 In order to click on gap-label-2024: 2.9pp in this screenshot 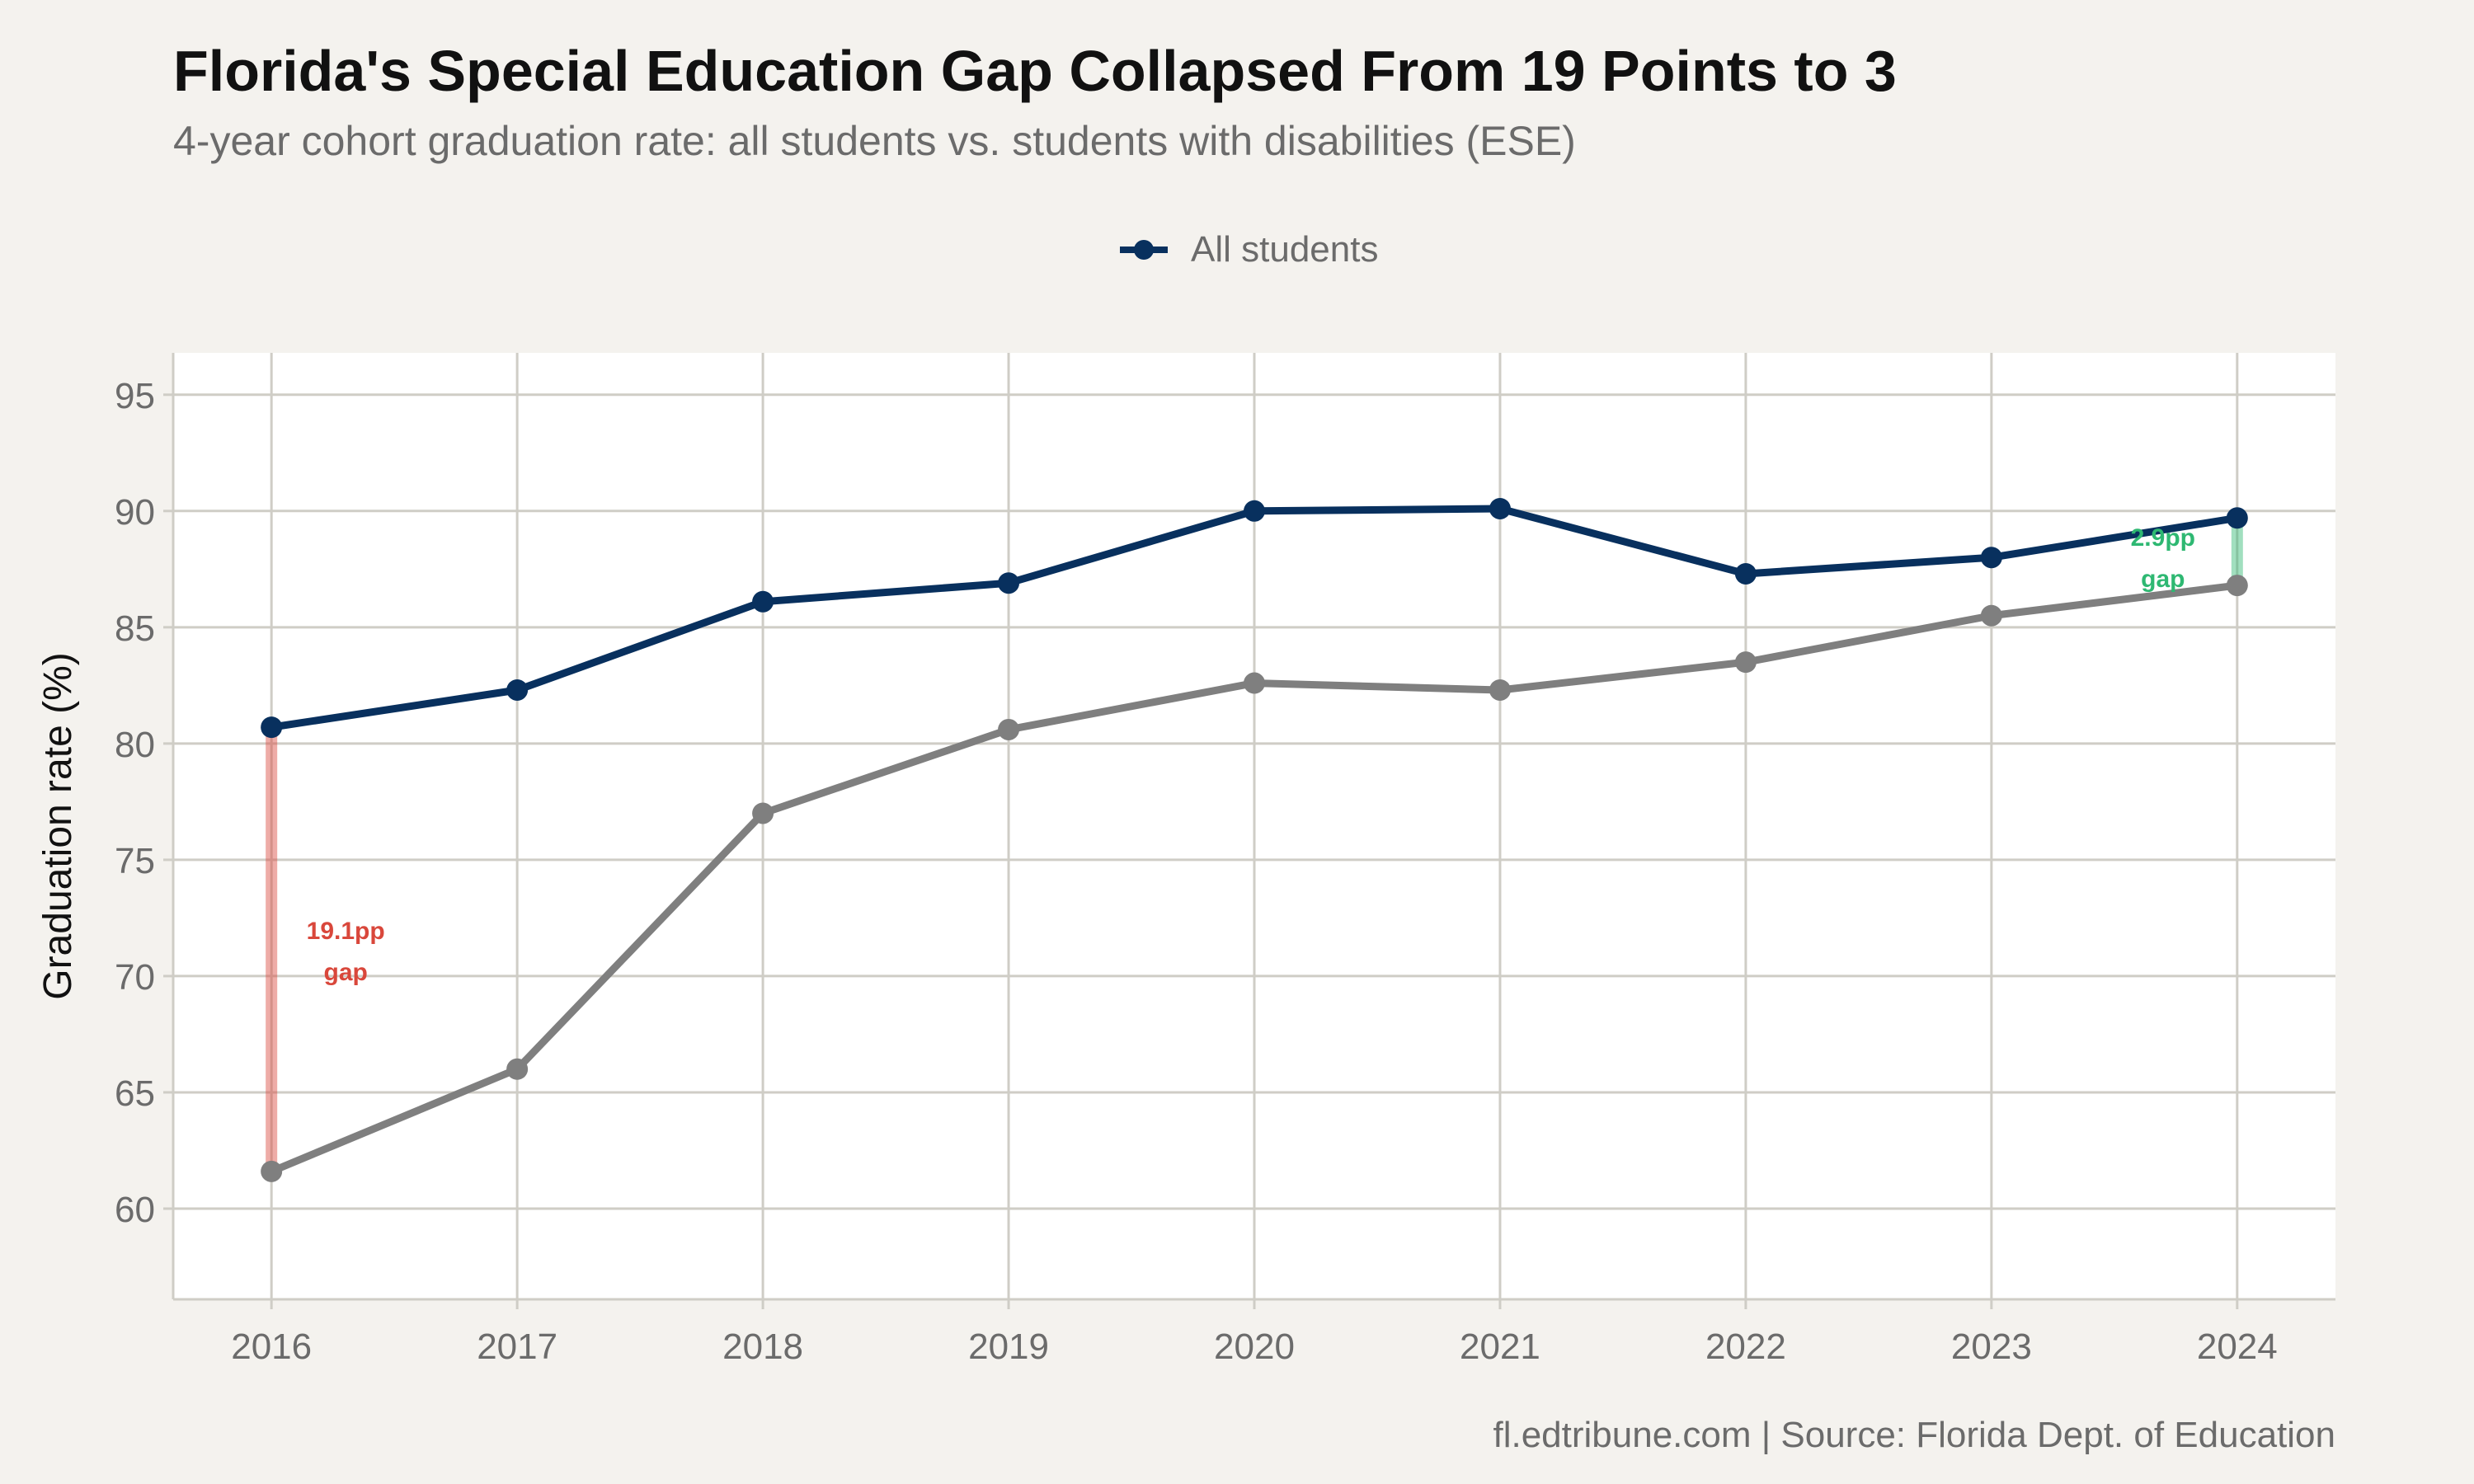, I will do `click(2163, 538)`.